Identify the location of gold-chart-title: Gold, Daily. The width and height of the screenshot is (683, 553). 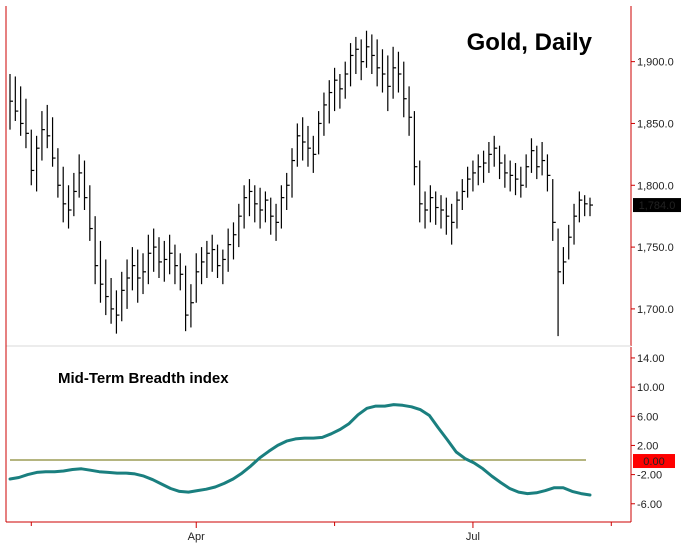
(530, 42).